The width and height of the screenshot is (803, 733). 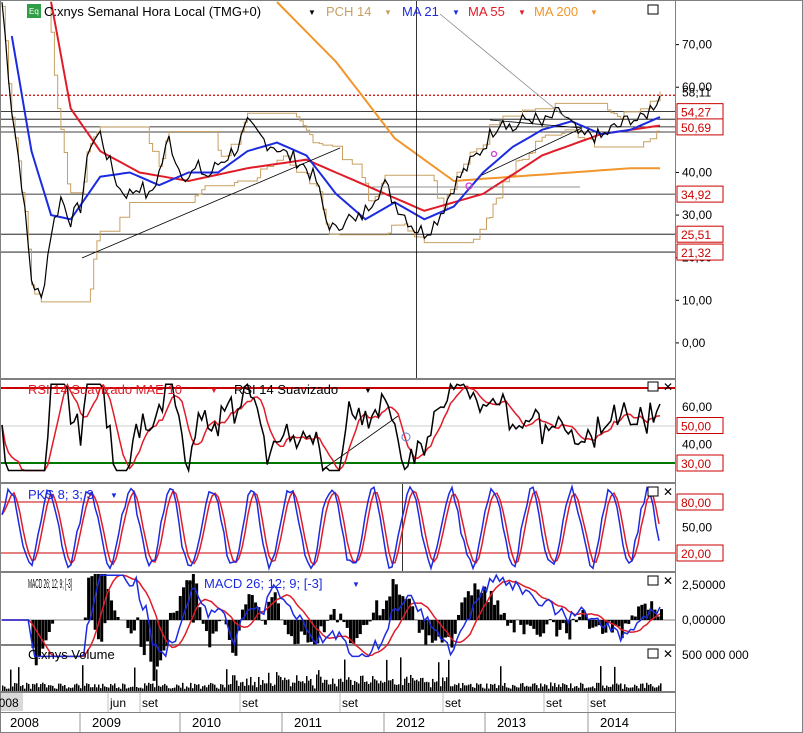 What do you see at coordinates (594, 12) in the screenshot?
I see `legend-ma200-dropdown-icon: ▼` at bounding box center [594, 12].